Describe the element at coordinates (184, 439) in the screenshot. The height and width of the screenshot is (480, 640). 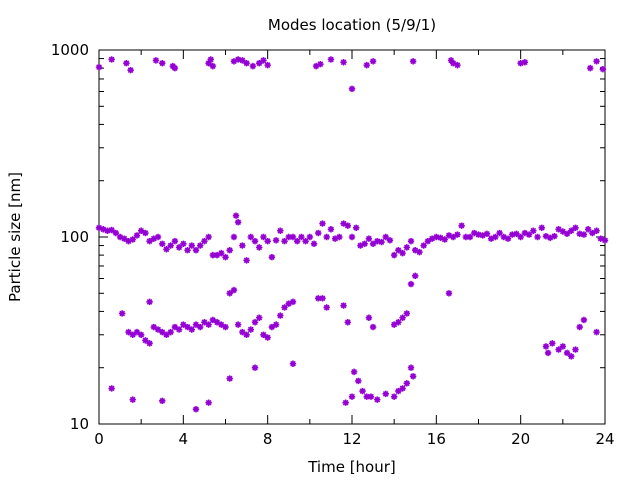
I see `x-tick-label: 4` at that location.